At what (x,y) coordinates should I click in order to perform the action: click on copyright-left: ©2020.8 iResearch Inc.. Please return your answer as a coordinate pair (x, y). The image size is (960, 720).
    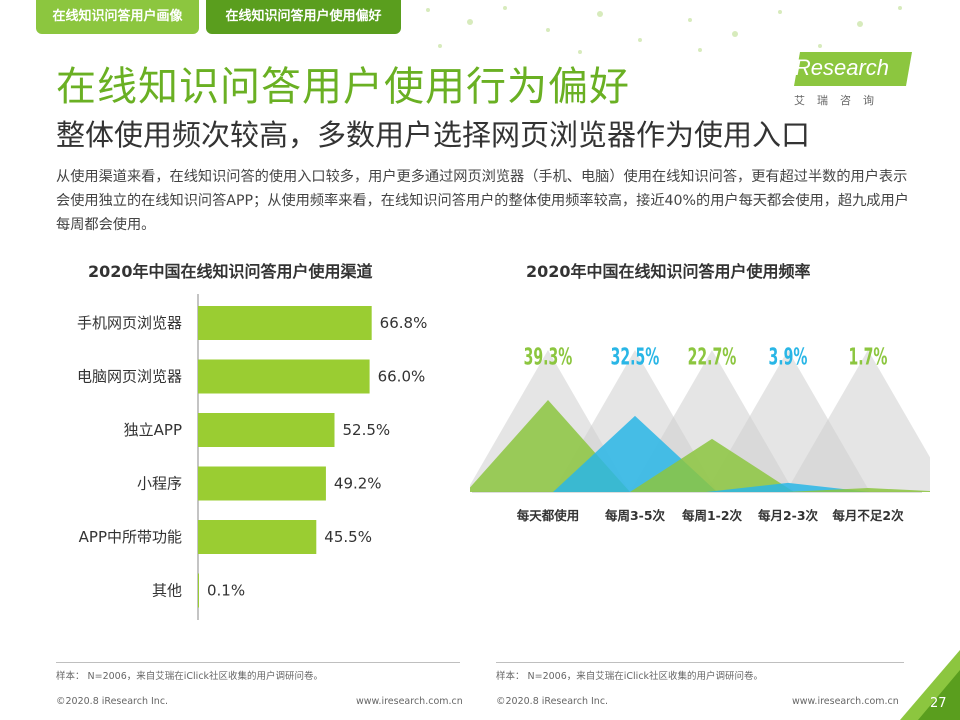
    Looking at the image, I should click on (112, 701).